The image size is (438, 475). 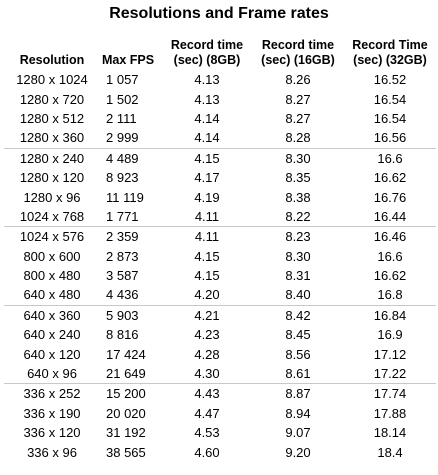 I want to click on table-row: 1280 x 240 4 489 4.15 8.30 16.6, so click(x=220, y=157).